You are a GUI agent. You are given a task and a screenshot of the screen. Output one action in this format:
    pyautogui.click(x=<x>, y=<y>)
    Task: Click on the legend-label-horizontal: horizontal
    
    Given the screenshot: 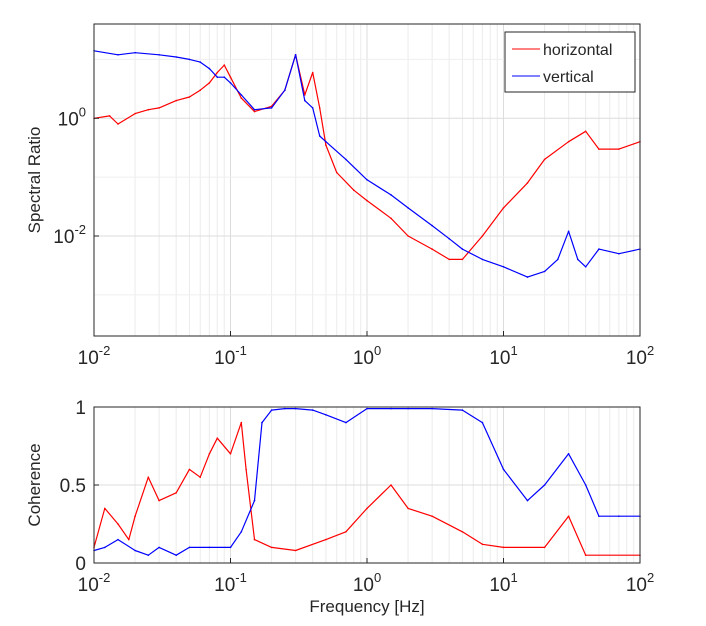 What is the action you would take?
    pyautogui.click(x=577, y=50)
    